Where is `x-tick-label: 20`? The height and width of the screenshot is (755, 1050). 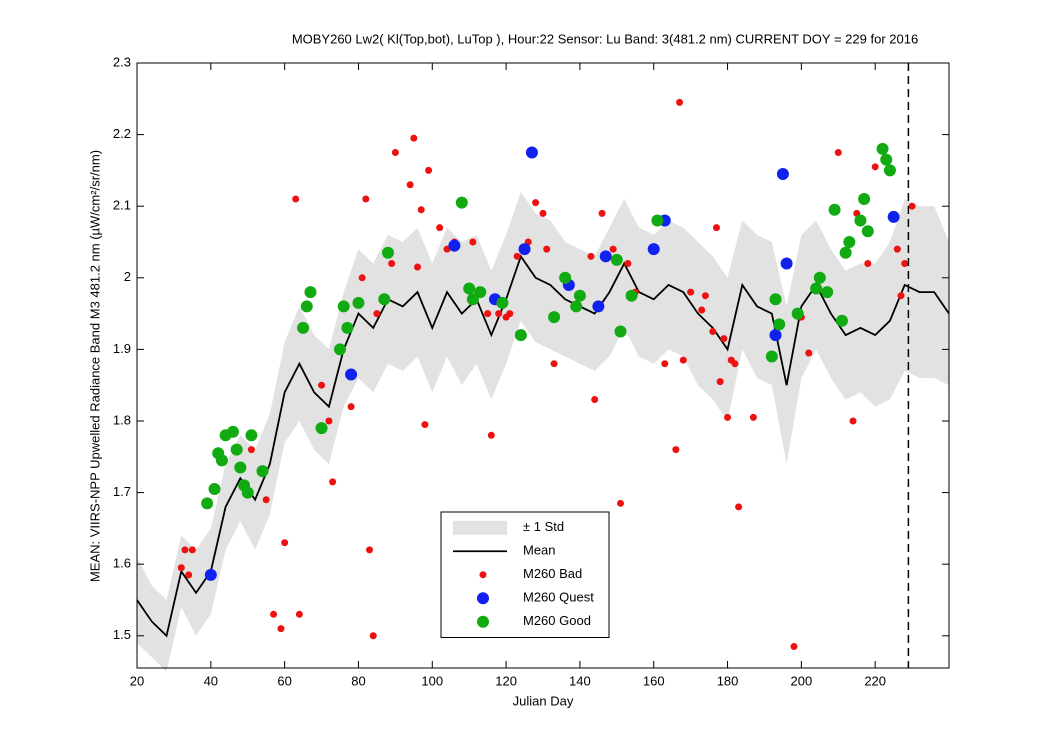
x-tick-label: 20 is located at coordinates (137, 680).